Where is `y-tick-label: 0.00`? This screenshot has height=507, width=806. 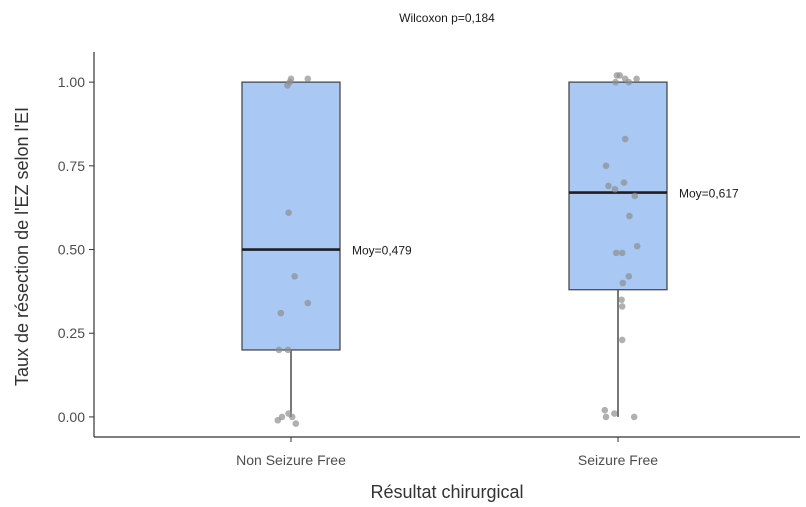 y-tick-label: 0.00 is located at coordinates (71, 417).